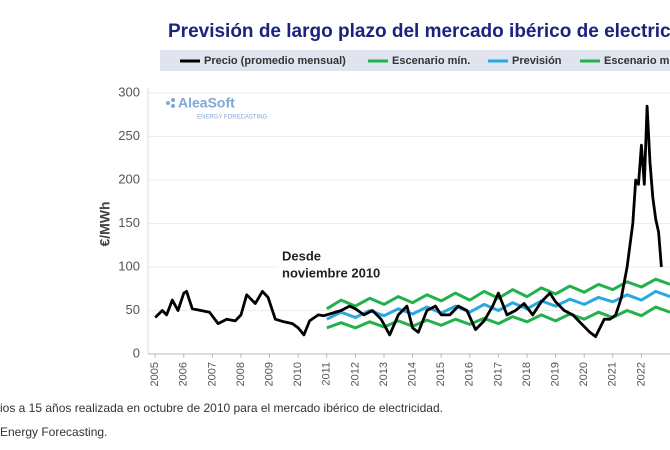 This screenshot has height=450, width=670. What do you see at coordinates (327, 374) in the screenshot?
I see `x-tick-label: 2011` at bounding box center [327, 374].